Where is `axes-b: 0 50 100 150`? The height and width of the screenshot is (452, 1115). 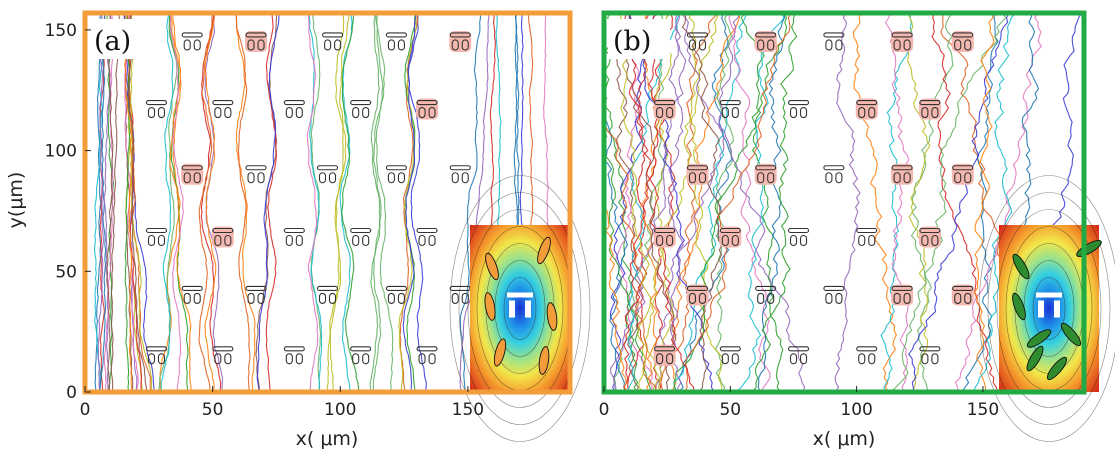
axes-b: 0 50 100 150 is located at coordinates (799, 403).